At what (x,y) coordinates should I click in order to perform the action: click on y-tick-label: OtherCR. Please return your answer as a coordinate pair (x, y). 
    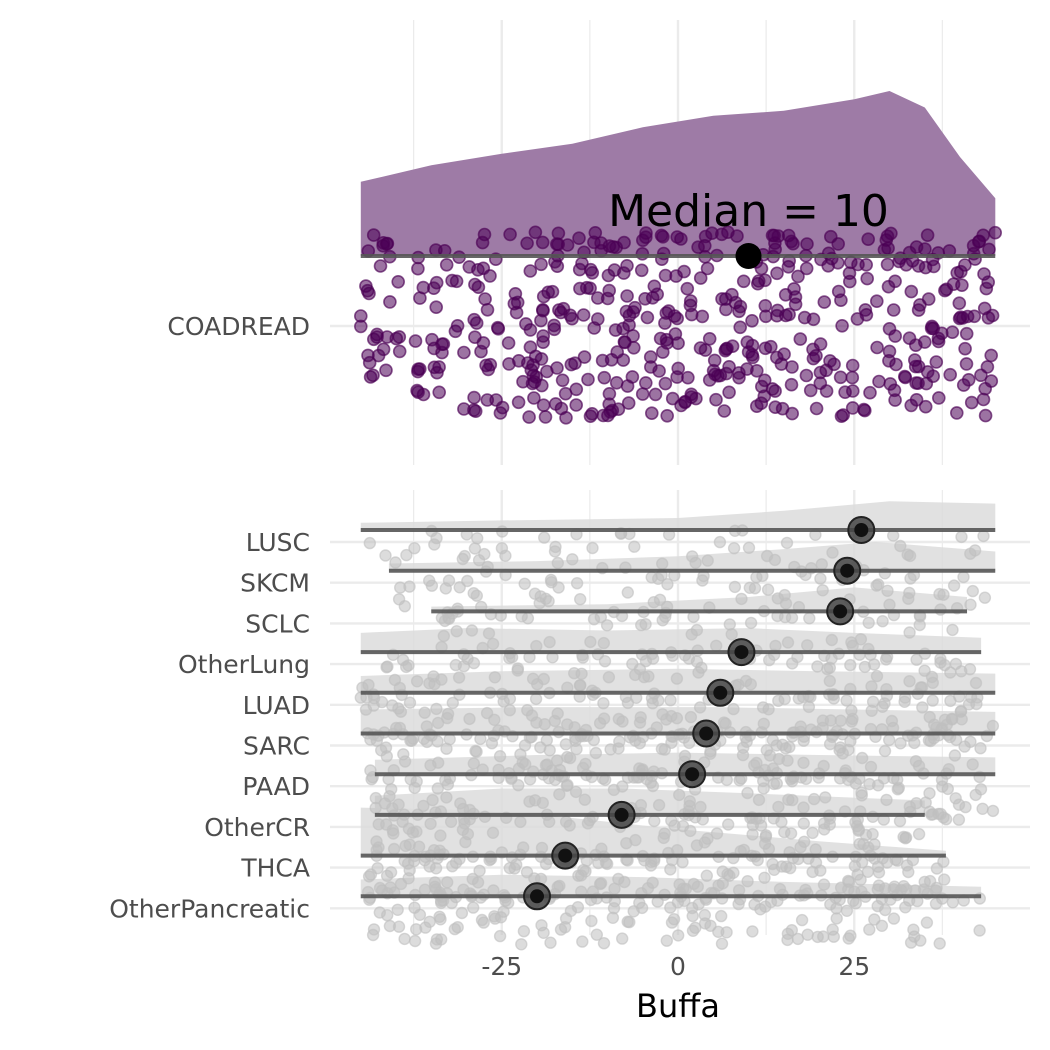
    Looking at the image, I should click on (257, 827).